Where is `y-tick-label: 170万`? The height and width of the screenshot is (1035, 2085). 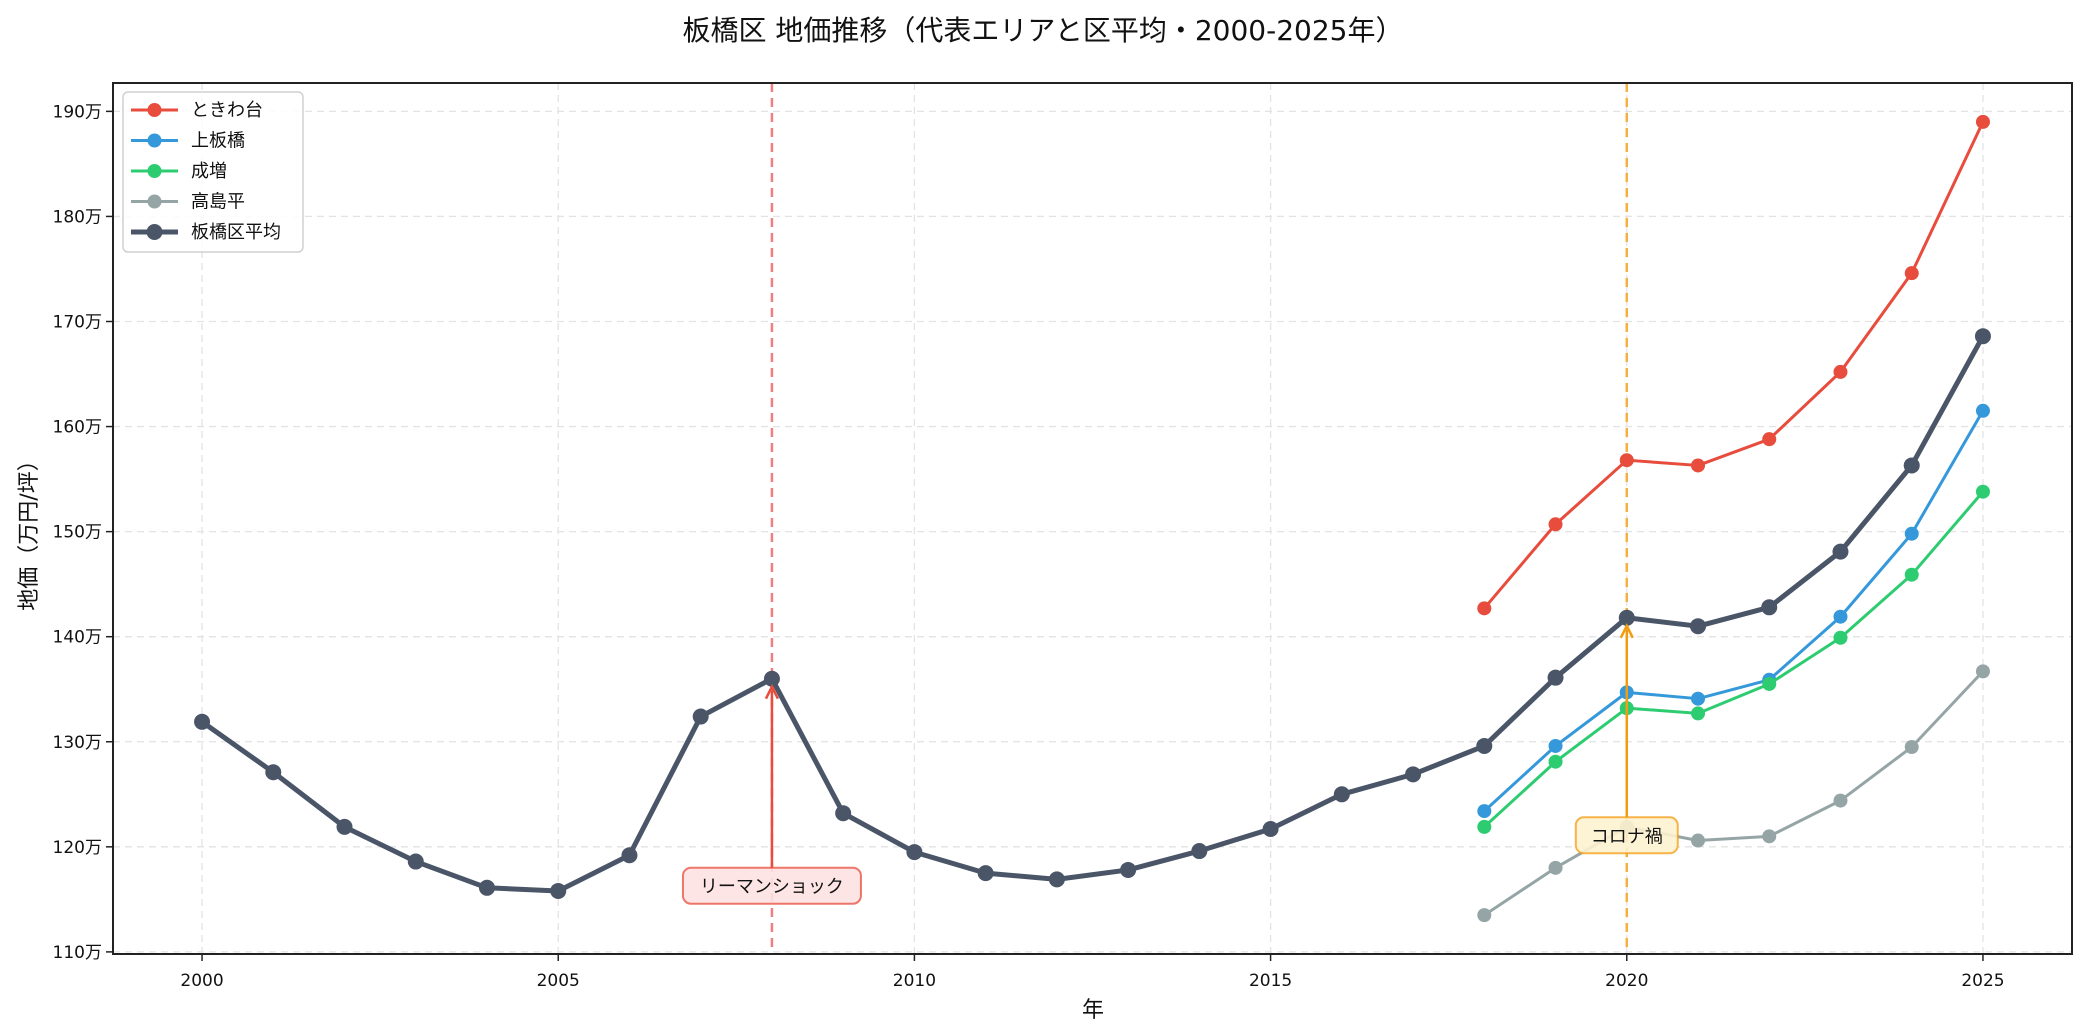
y-tick-label: 170万 is located at coordinates (77, 323).